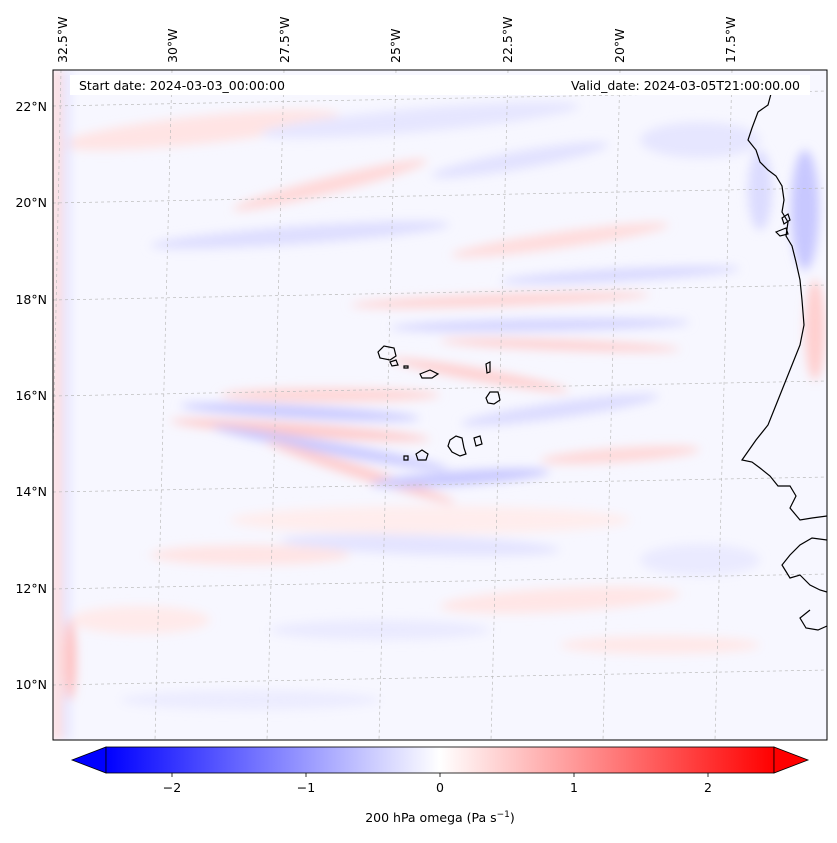  What do you see at coordinates (172, 787) in the screenshot?
I see `colorbar-tick: −2` at bounding box center [172, 787].